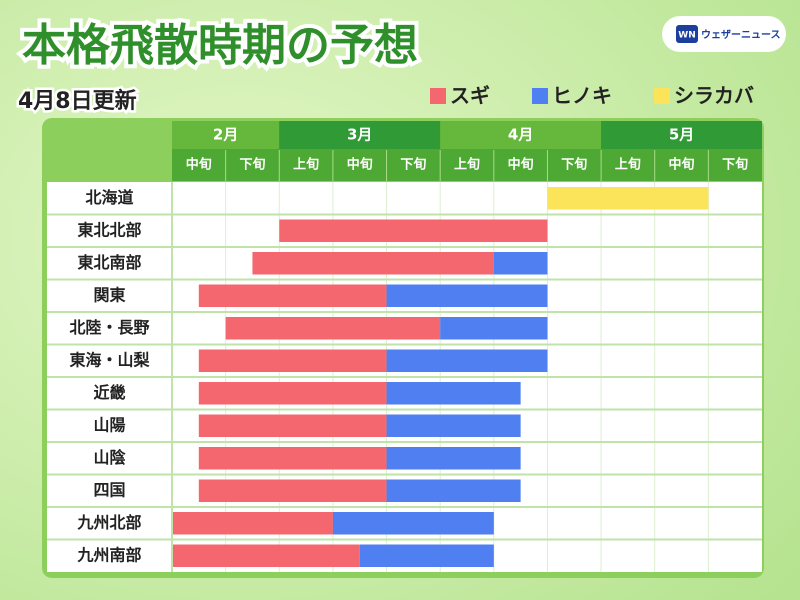 The width and height of the screenshot is (800, 600). I want to click on row-label: 北海道, so click(109, 197).